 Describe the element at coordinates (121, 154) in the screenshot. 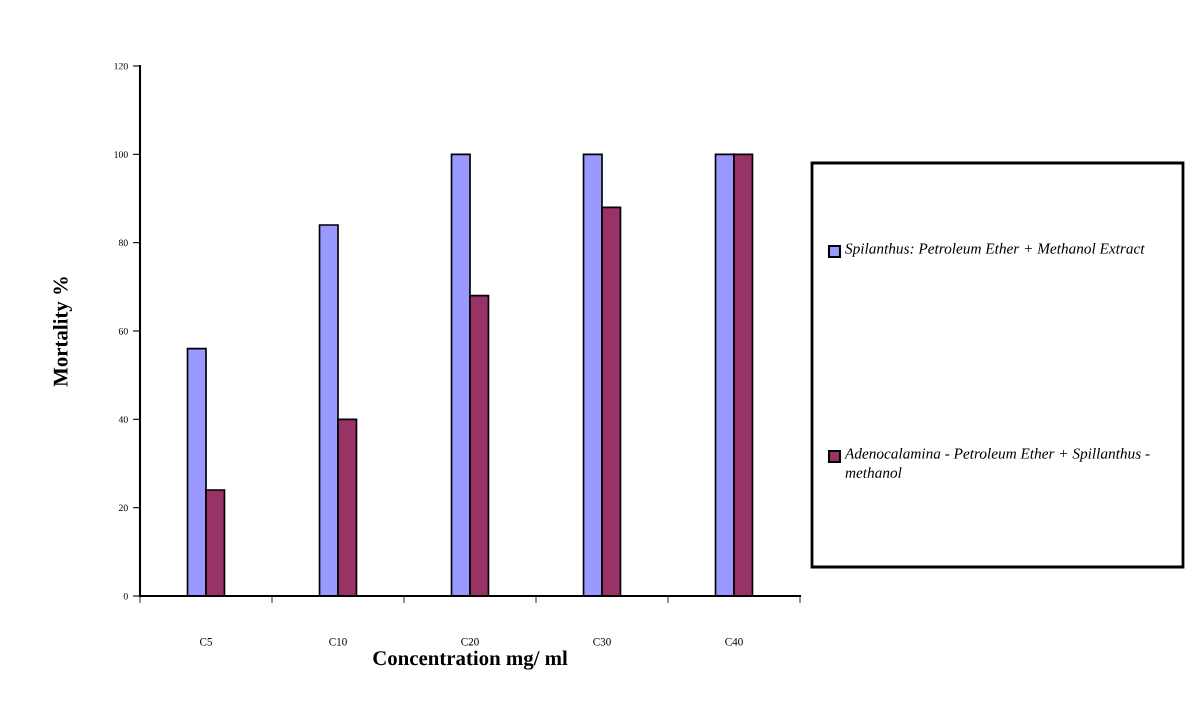

I see `y-tick-label: 100` at that location.